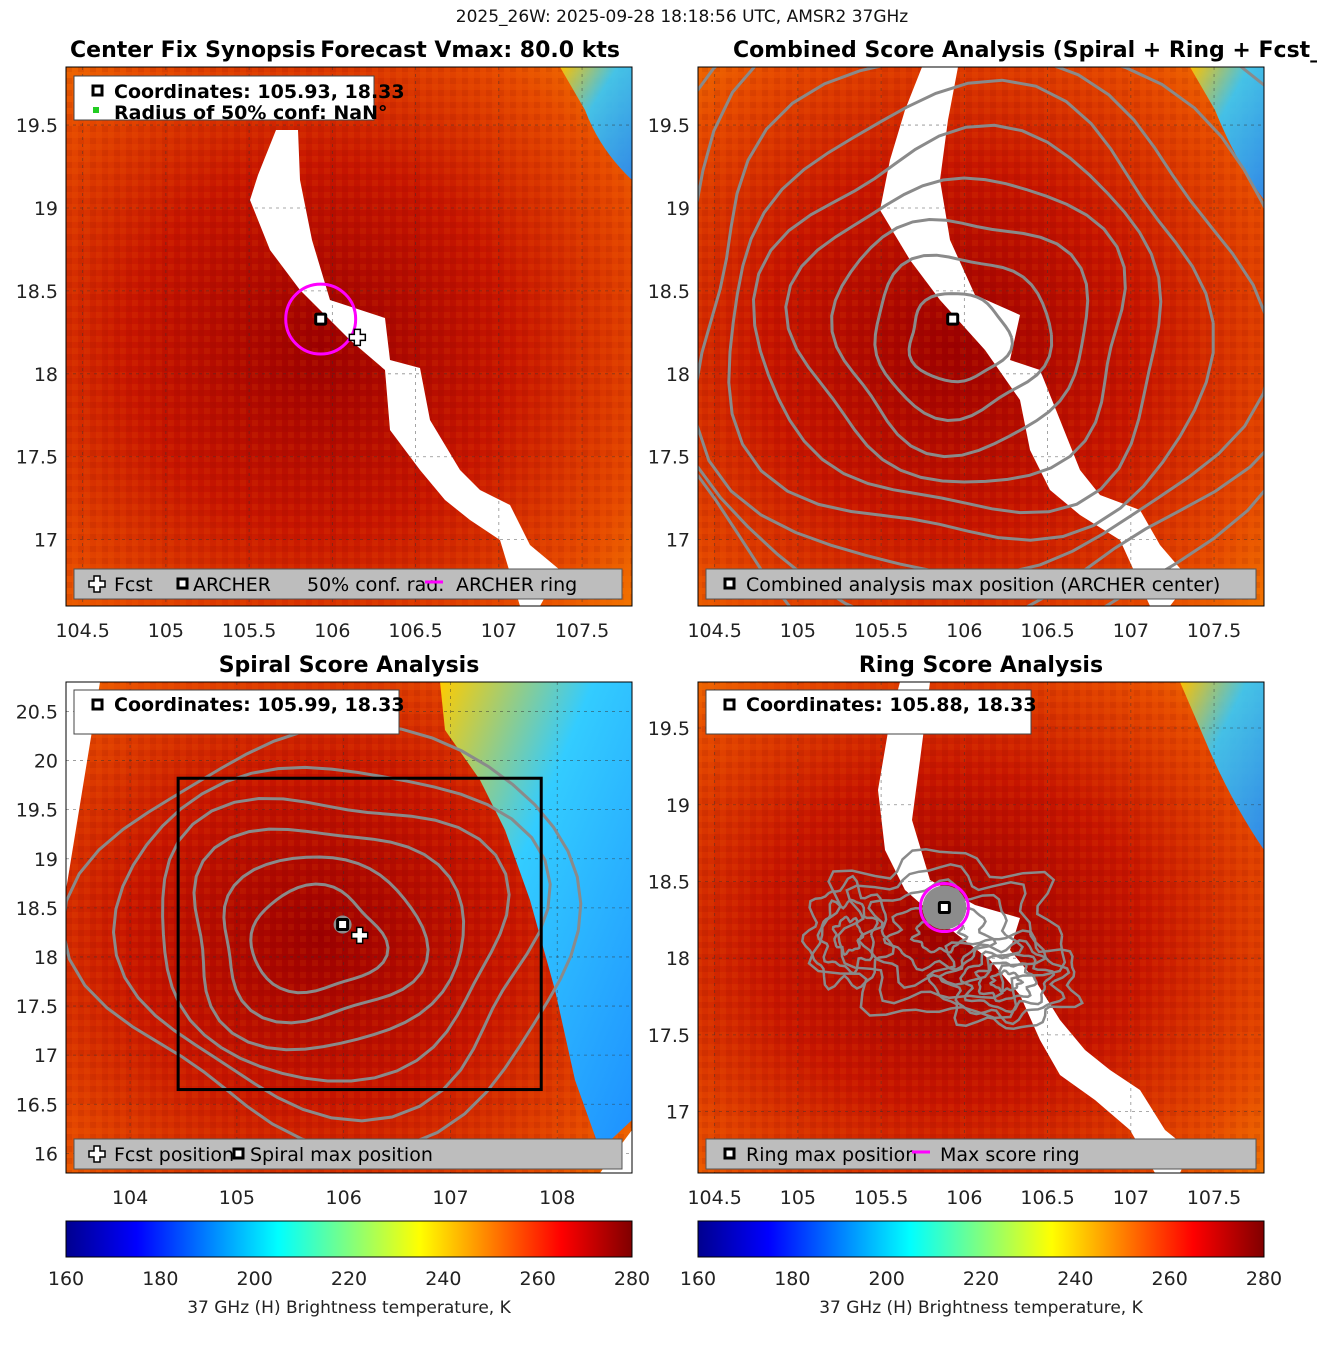 The image size is (1317, 1350). What do you see at coordinates (714, 631) in the screenshot?
I see `panel2-x-tick-label: 104.5` at bounding box center [714, 631].